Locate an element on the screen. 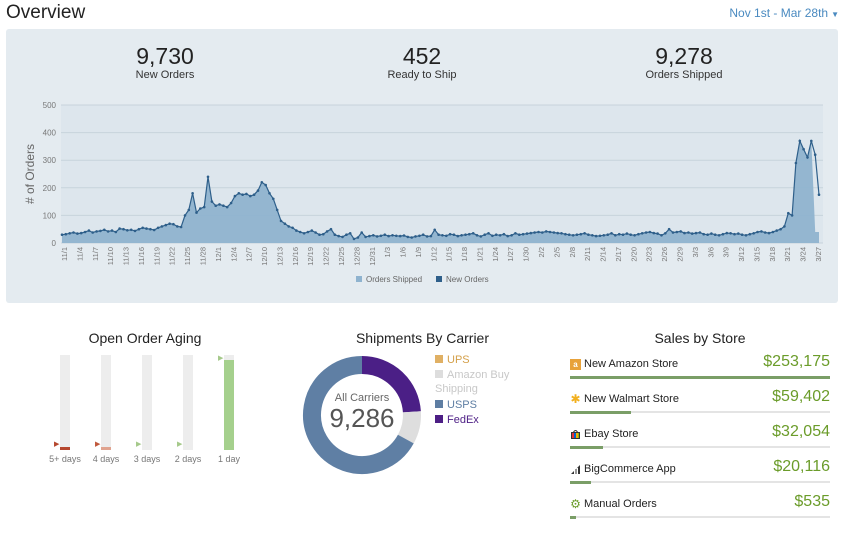 The width and height of the screenshot is (849, 536). legend-amazon-buy-shipping: Amazon Buy Shipping is located at coordinates (475, 382).